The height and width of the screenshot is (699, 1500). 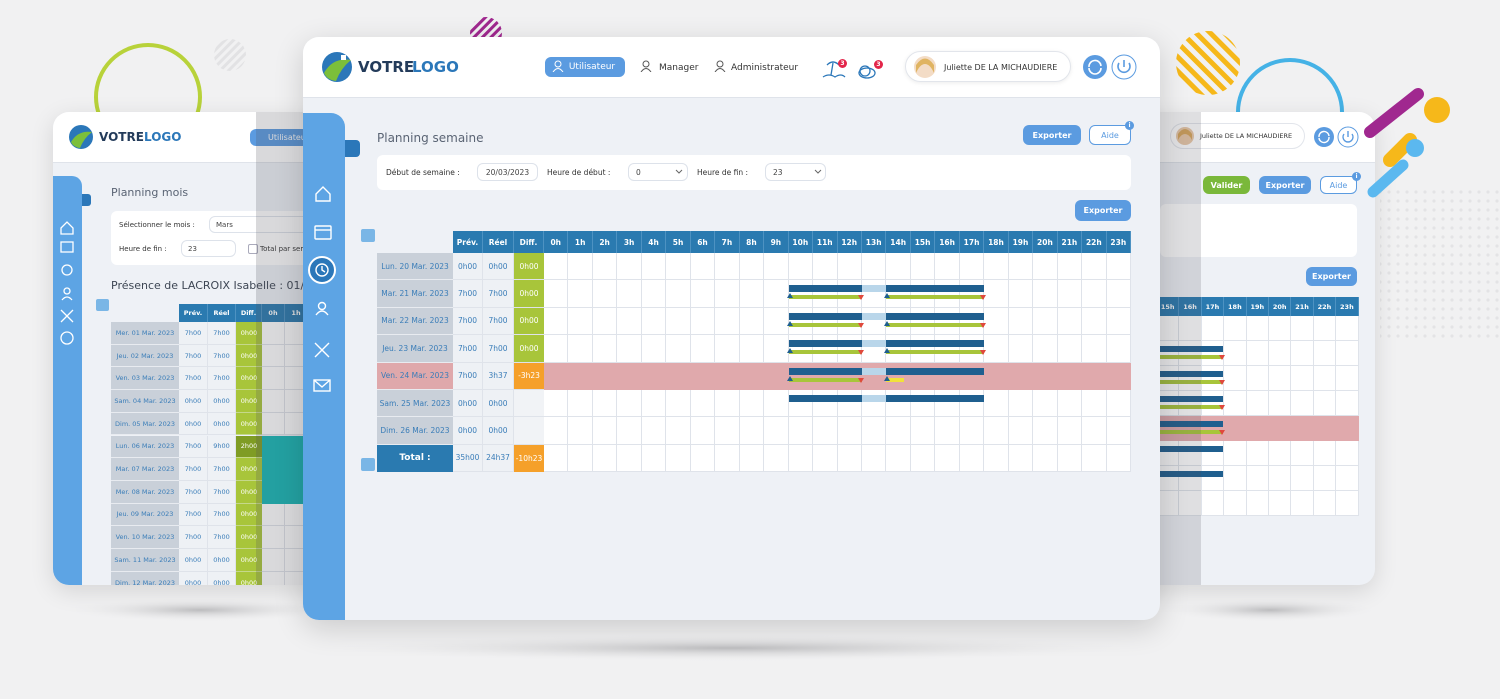 I want to click on hour-header: 13h, so click(x=874, y=242).